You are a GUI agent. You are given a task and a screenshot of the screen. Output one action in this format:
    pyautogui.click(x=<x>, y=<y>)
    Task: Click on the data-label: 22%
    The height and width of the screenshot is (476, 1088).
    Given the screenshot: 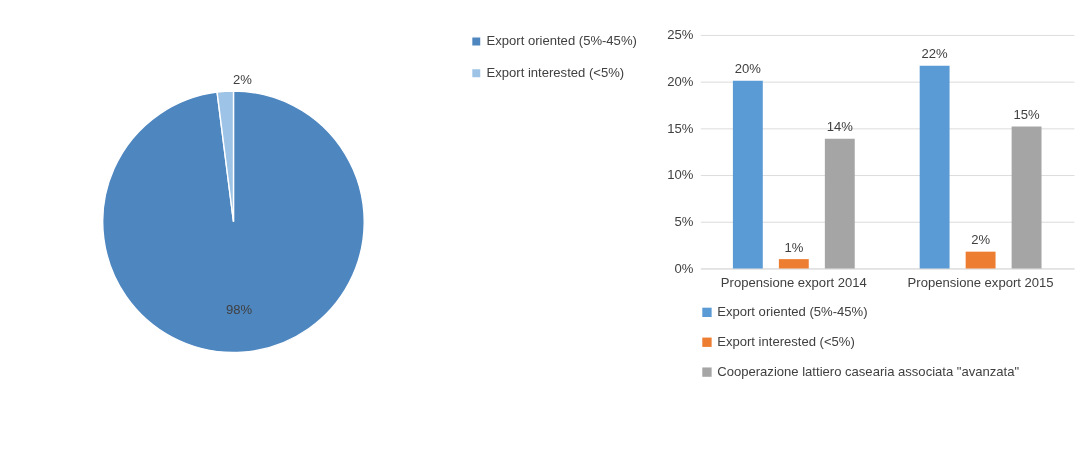 What is the action you would take?
    pyautogui.click(x=935, y=54)
    